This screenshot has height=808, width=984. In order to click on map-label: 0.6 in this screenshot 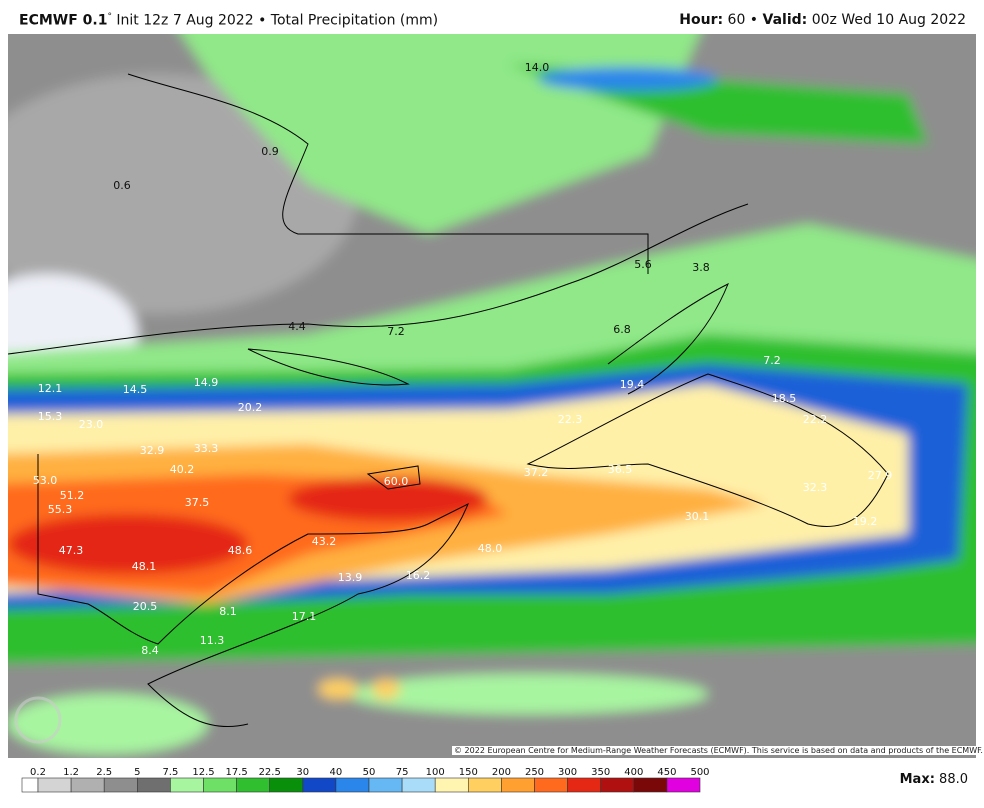, I will do `click(122, 185)`.